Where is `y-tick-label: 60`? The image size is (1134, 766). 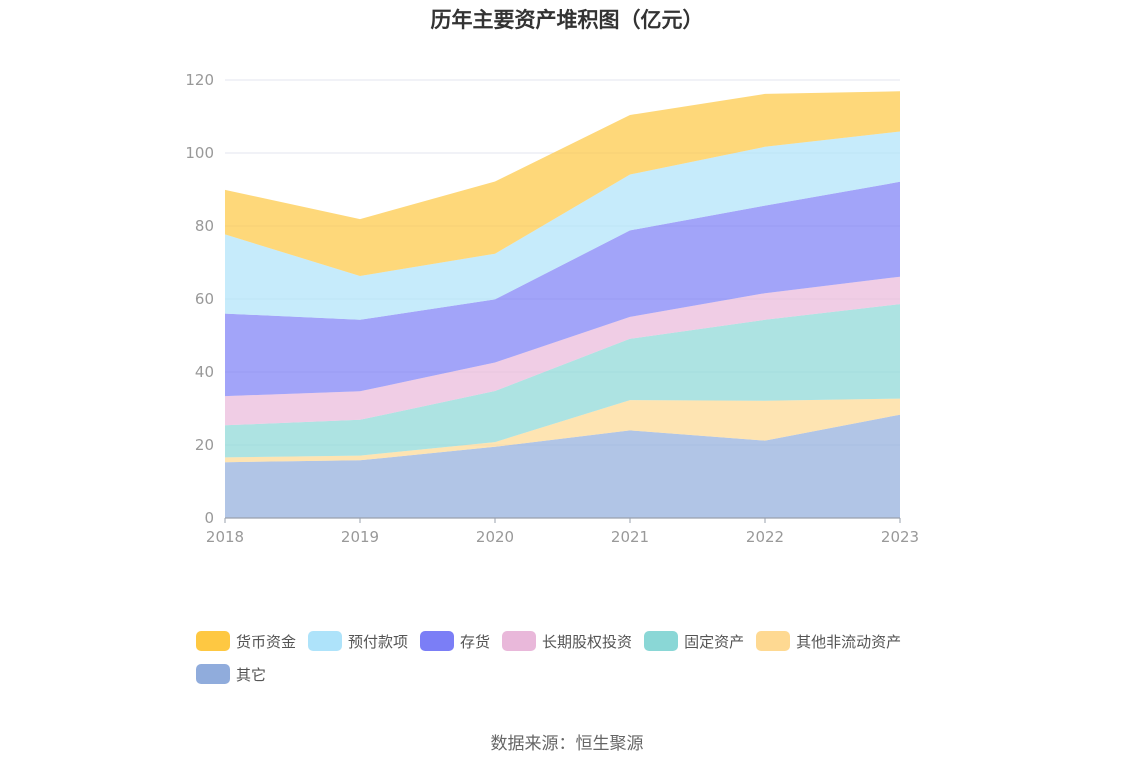 y-tick-label: 60 is located at coordinates (204, 299).